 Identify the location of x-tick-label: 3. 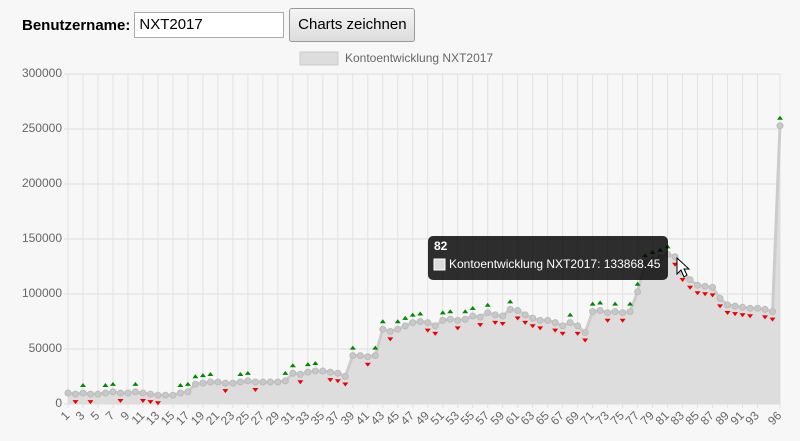
(80, 415).